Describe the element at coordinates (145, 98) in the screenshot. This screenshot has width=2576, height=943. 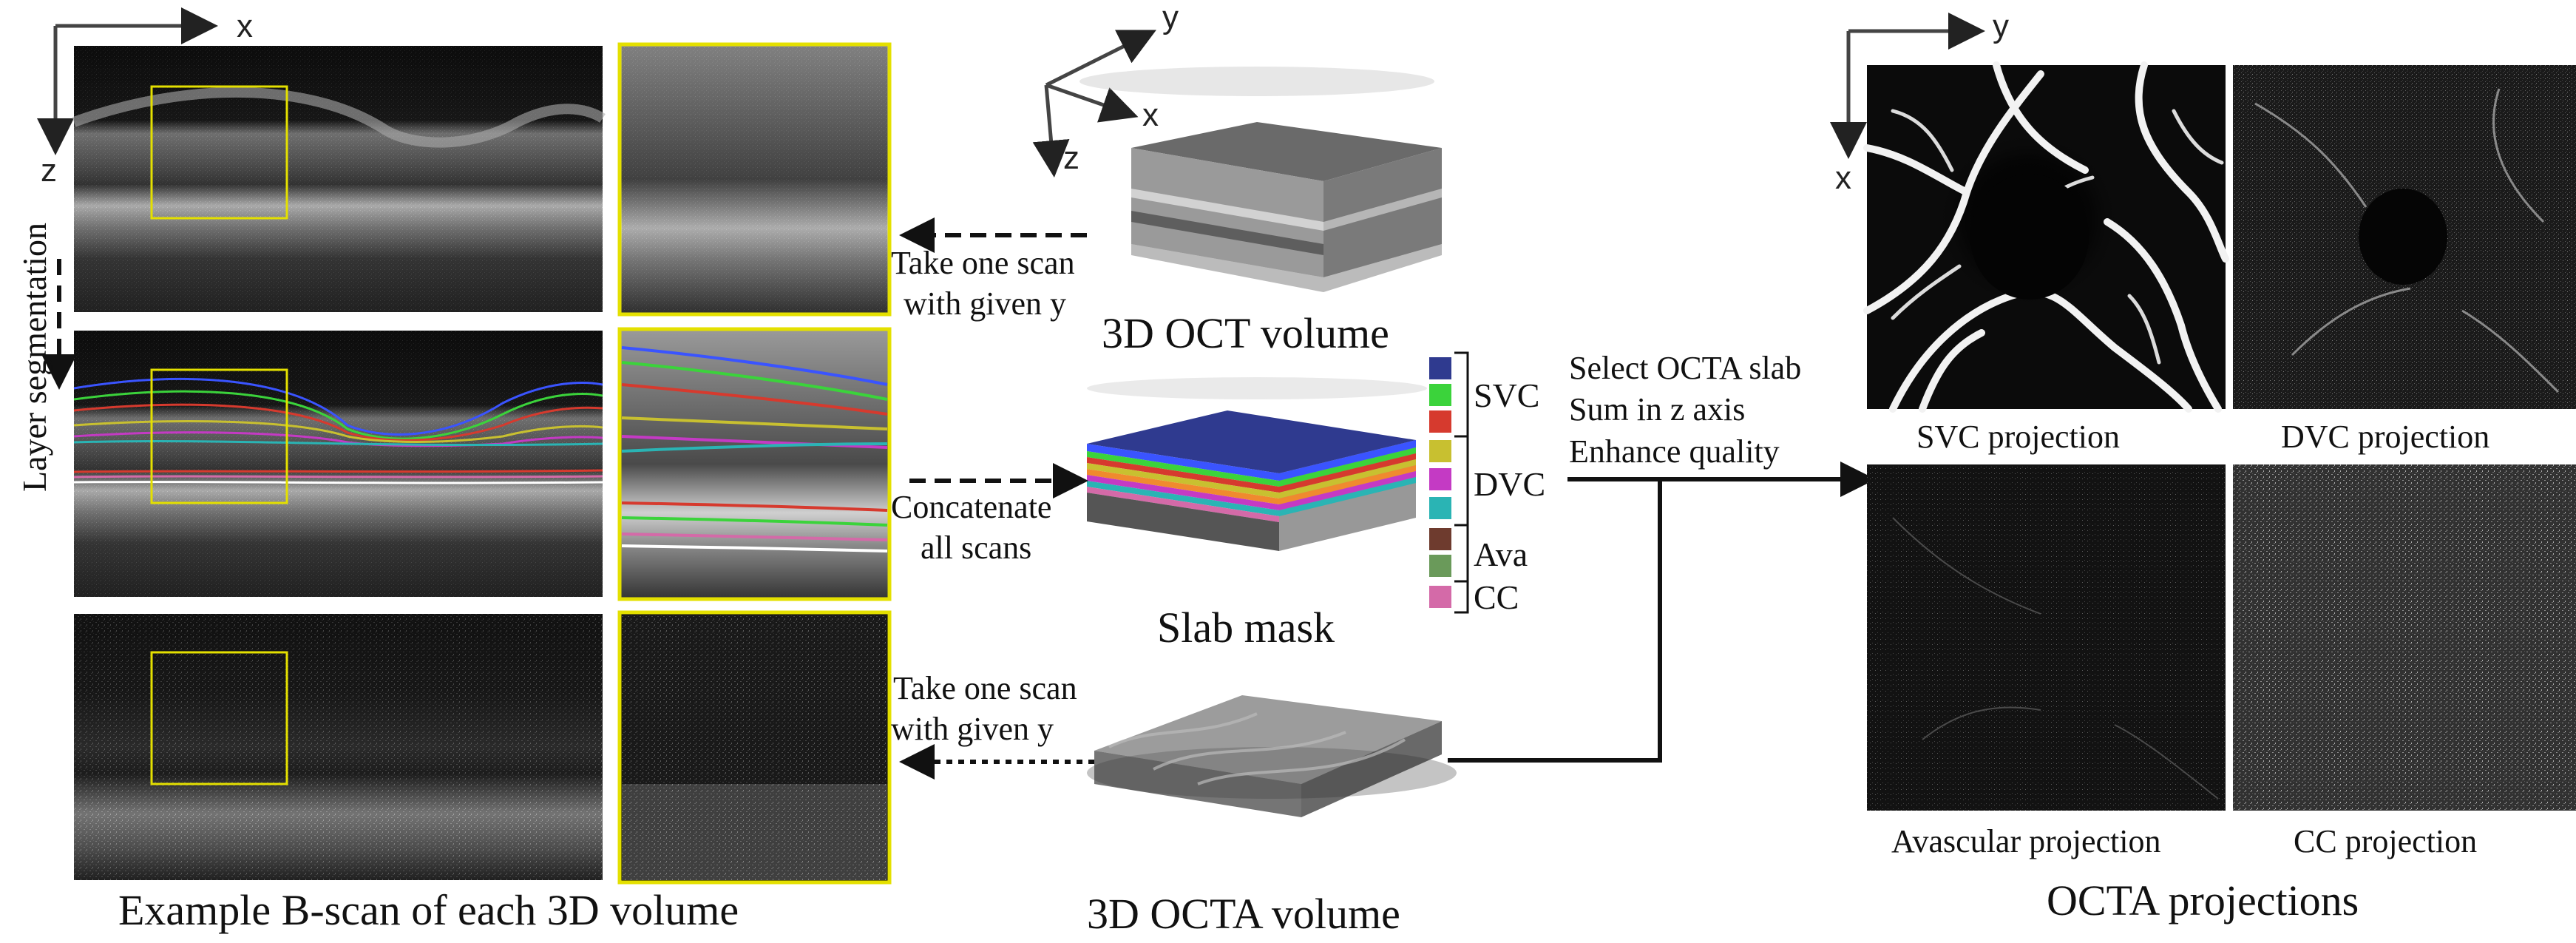
I see `left-axes: x z` at that location.